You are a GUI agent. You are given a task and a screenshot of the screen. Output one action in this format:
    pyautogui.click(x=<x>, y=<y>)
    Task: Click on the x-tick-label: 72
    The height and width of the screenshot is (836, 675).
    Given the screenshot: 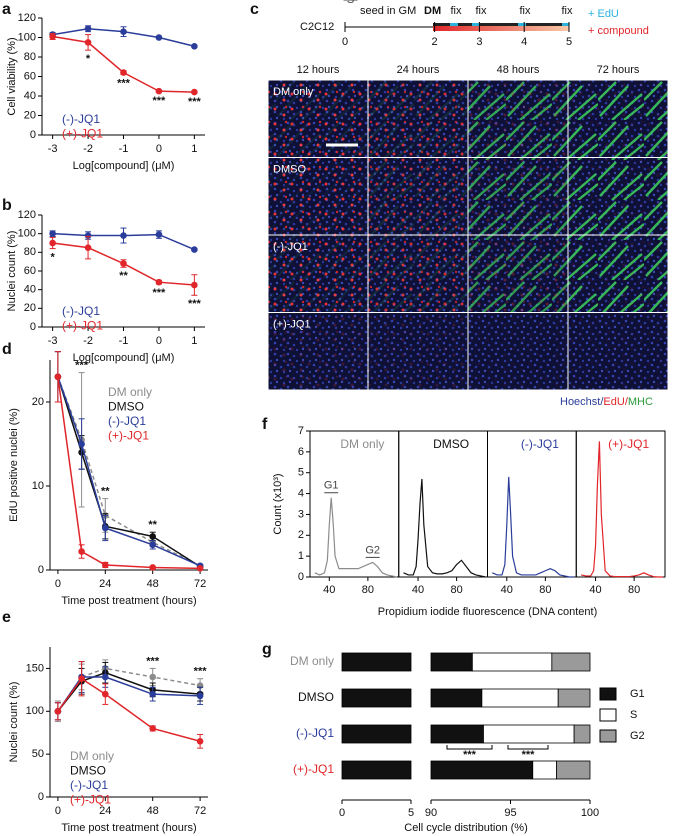 What is the action you would take?
    pyautogui.click(x=200, y=584)
    